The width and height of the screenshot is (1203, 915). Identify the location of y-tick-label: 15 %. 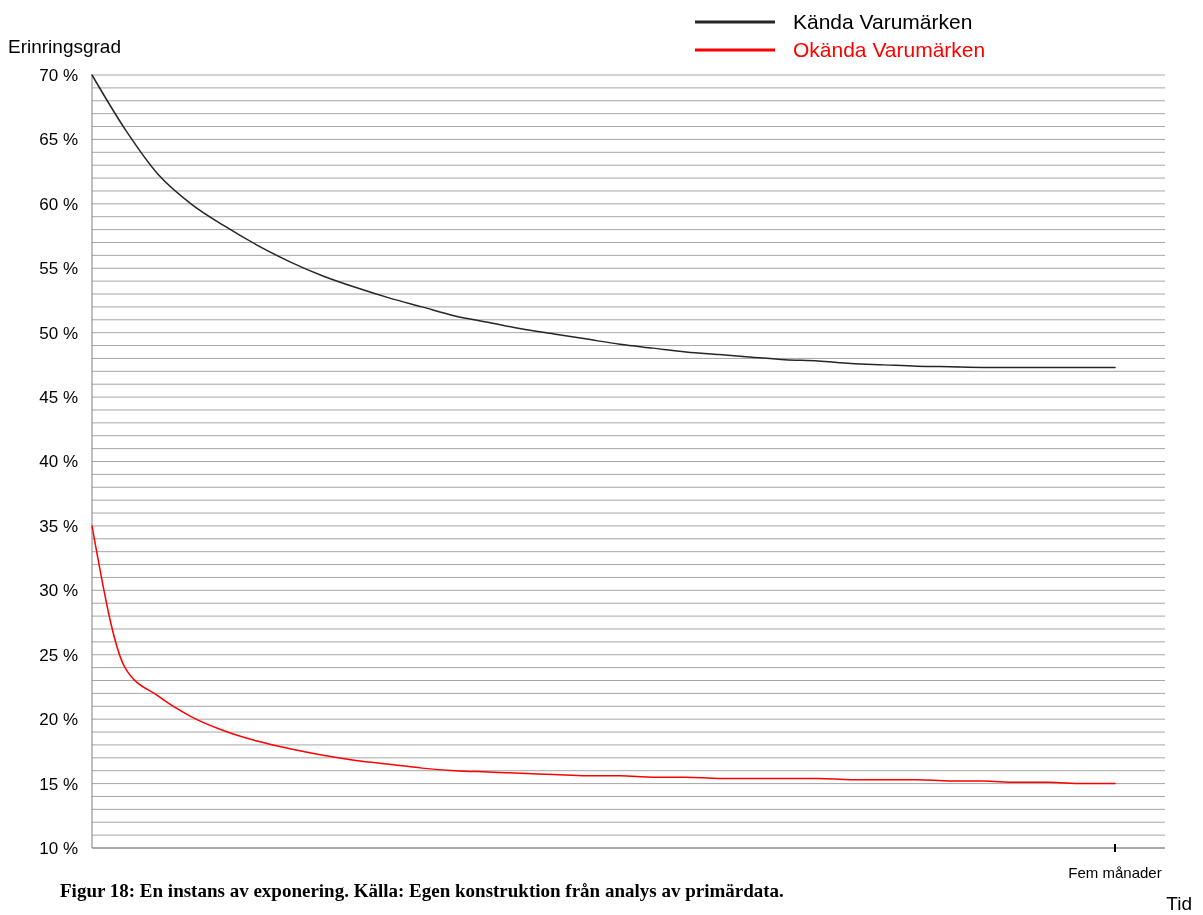
(58, 784).